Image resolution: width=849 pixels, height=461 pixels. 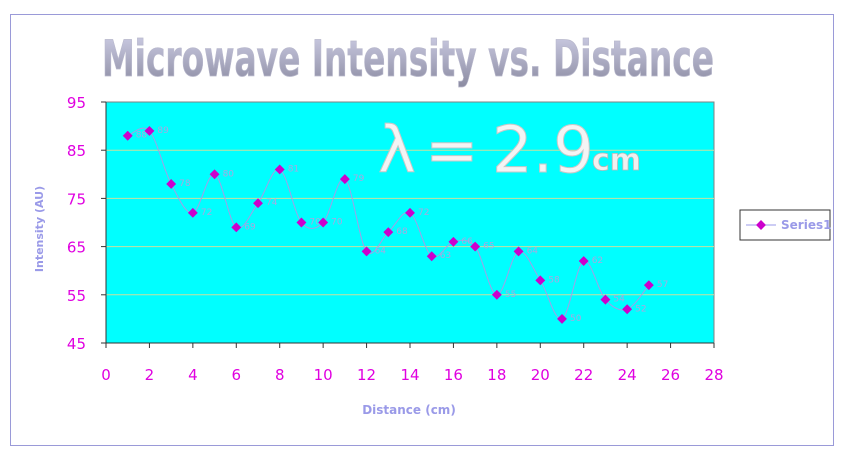 What do you see at coordinates (554, 280) in the screenshot?
I see `data-label: 58` at bounding box center [554, 280].